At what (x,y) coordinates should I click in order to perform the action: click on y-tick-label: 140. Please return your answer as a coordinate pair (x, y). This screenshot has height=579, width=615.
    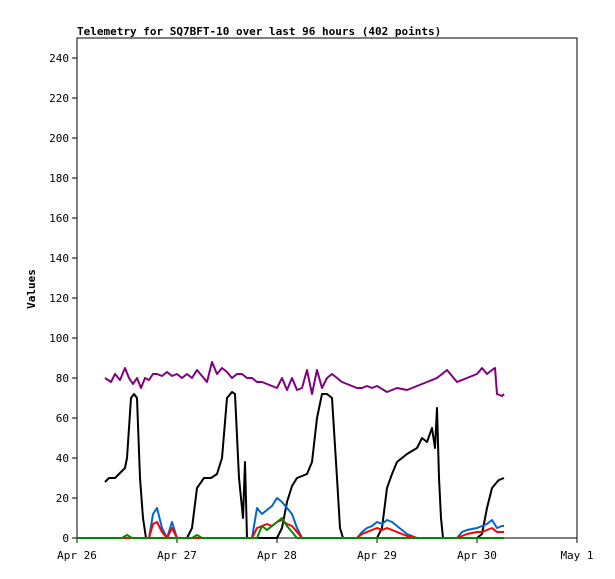
    Looking at the image, I should click on (59, 258).